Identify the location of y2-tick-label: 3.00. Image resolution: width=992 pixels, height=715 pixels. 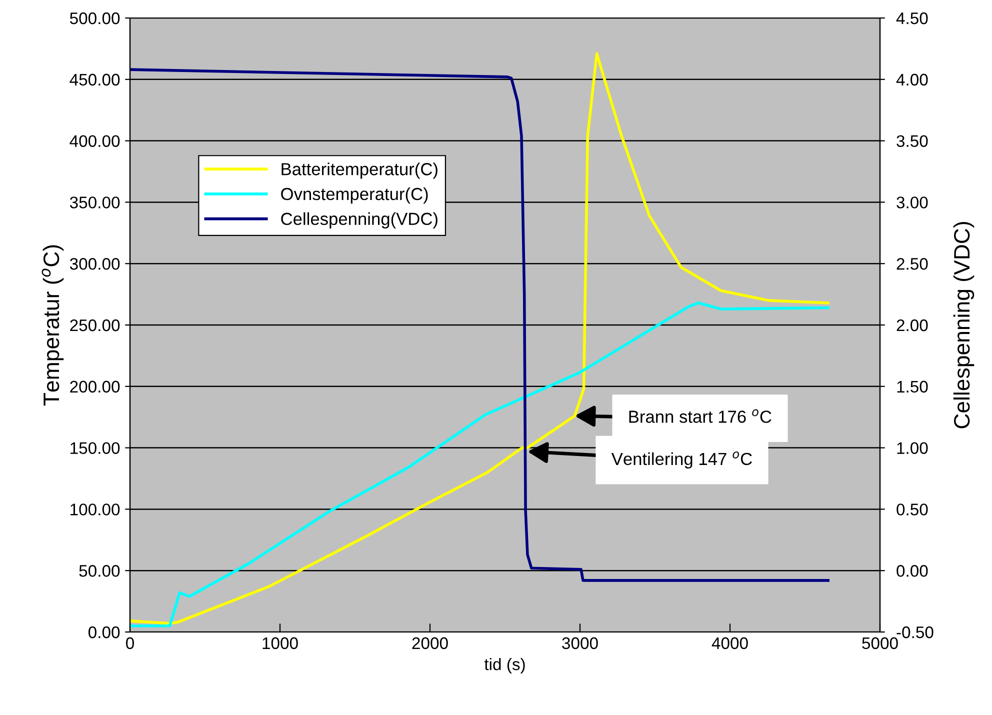
(912, 202).